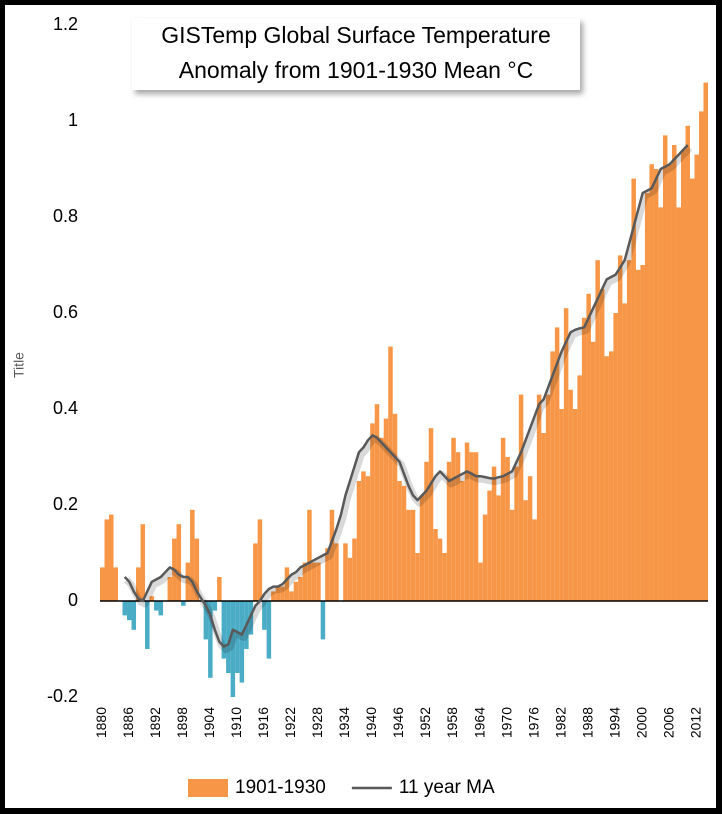 This screenshot has width=722, height=814. What do you see at coordinates (587, 722) in the screenshot?
I see `x-tick-label: 1988` at bounding box center [587, 722].